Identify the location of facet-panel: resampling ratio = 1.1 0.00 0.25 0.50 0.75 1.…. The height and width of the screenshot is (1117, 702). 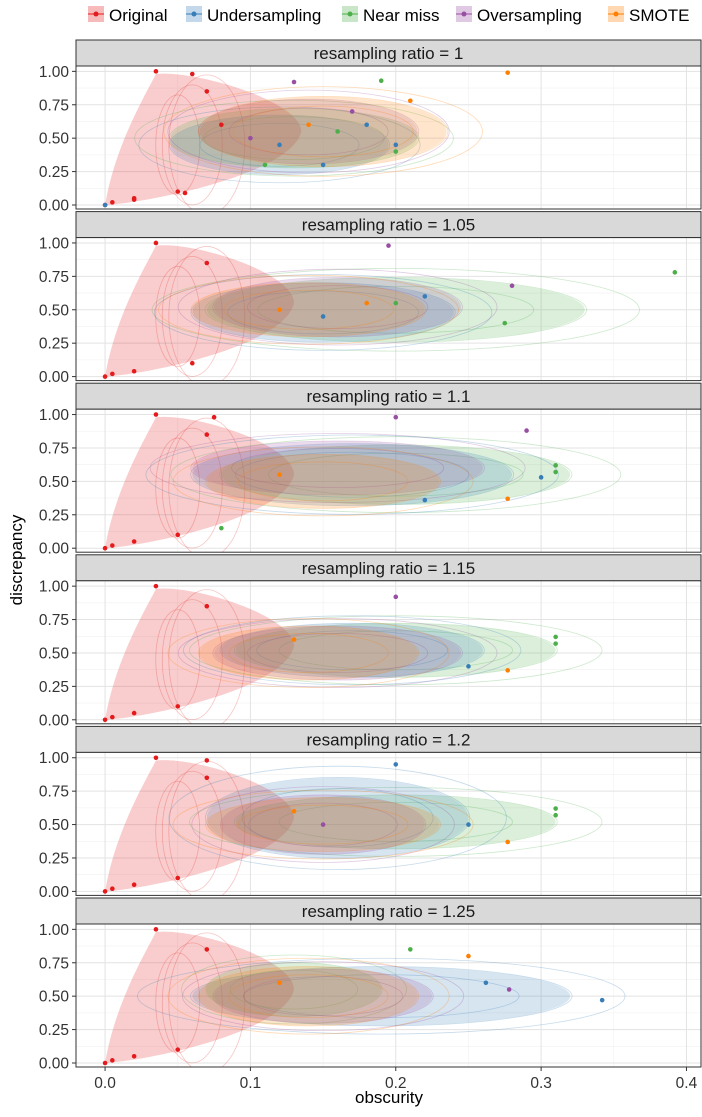
(370, 470).